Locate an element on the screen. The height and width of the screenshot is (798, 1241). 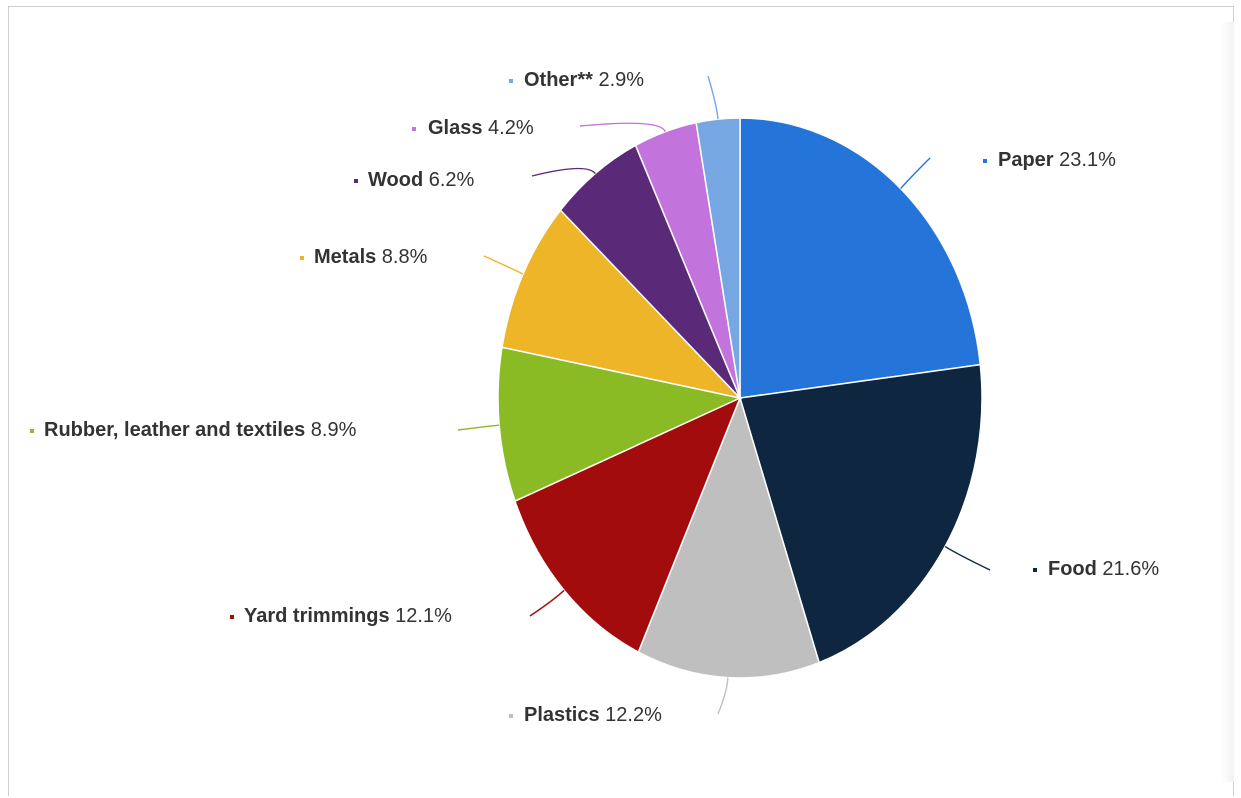
slice-label-percent: 4.2% is located at coordinates (507, 128).